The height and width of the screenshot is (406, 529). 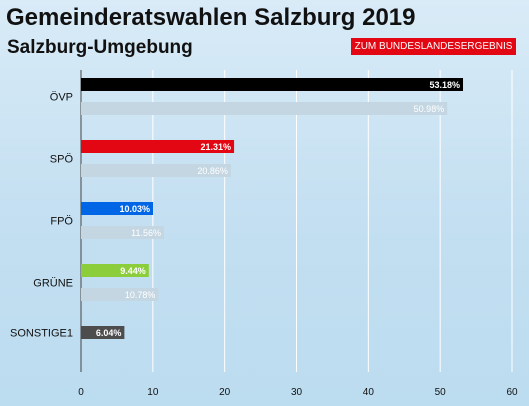 I want to click on category-label: ÖVP, so click(x=61, y=98).